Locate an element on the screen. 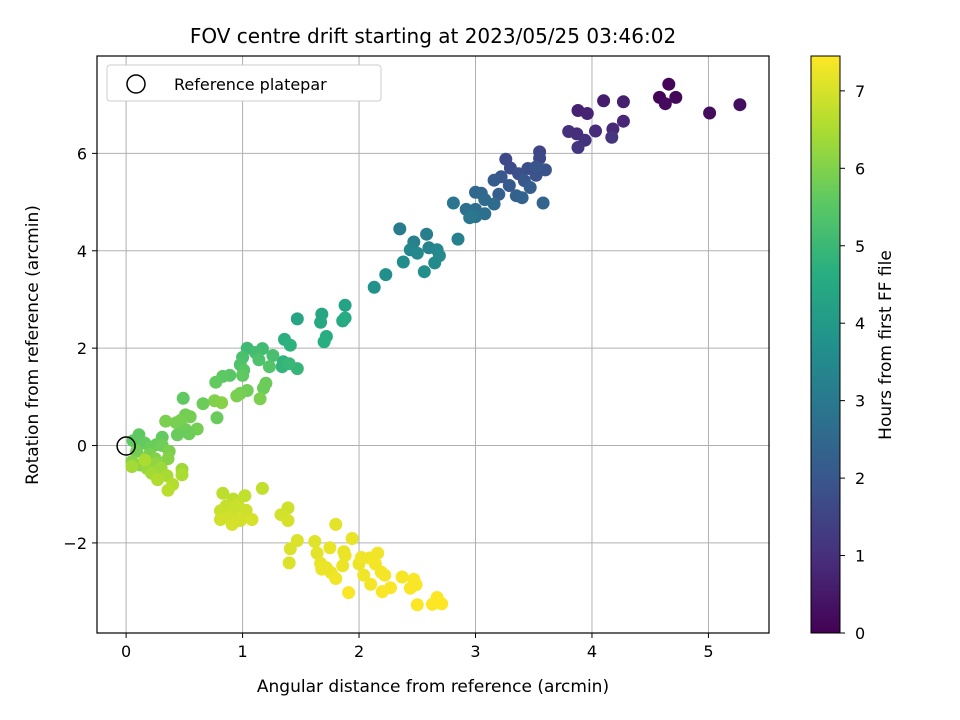  x-tick-label: 5 is located at coordinates (708, 651).